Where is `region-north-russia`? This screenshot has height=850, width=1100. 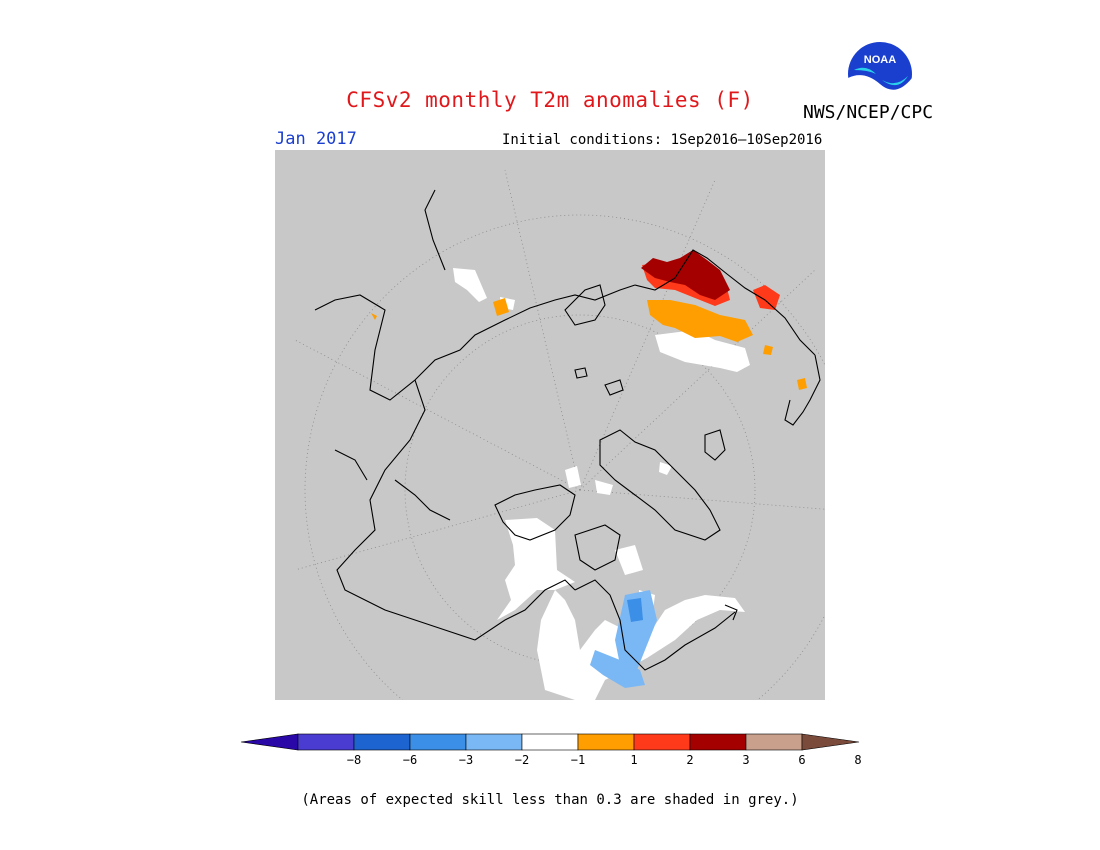
region-north-russia is located at coordinates (685, 275).